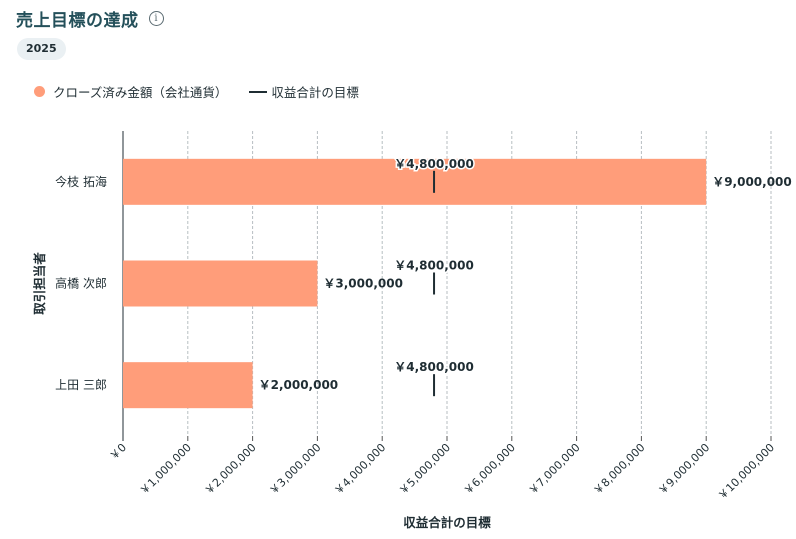 This screenshot has width=796, height=539. What do you see at coordinates (258, 91) in the screenshot?
I see `legend-line-icon` at bounding box center [258, 91].